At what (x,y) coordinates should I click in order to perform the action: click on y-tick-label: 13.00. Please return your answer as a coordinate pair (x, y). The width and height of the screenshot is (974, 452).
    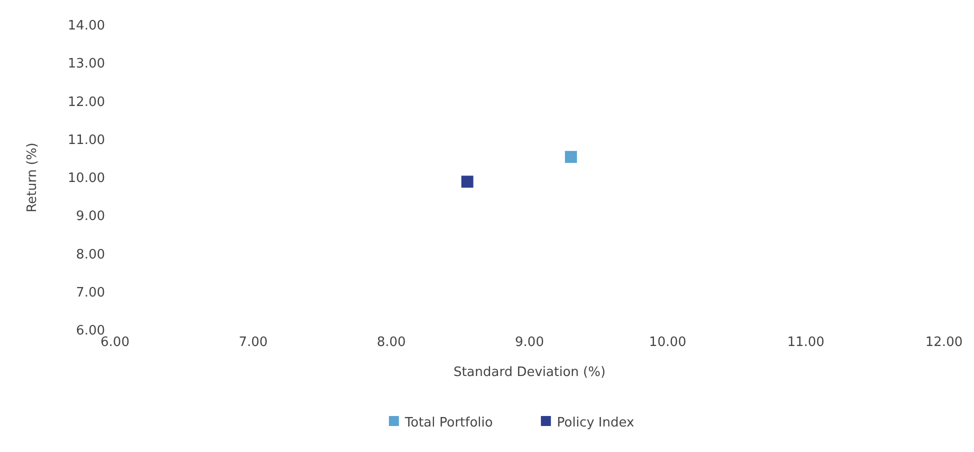
    Looking at the image, I should click on (86, 64).